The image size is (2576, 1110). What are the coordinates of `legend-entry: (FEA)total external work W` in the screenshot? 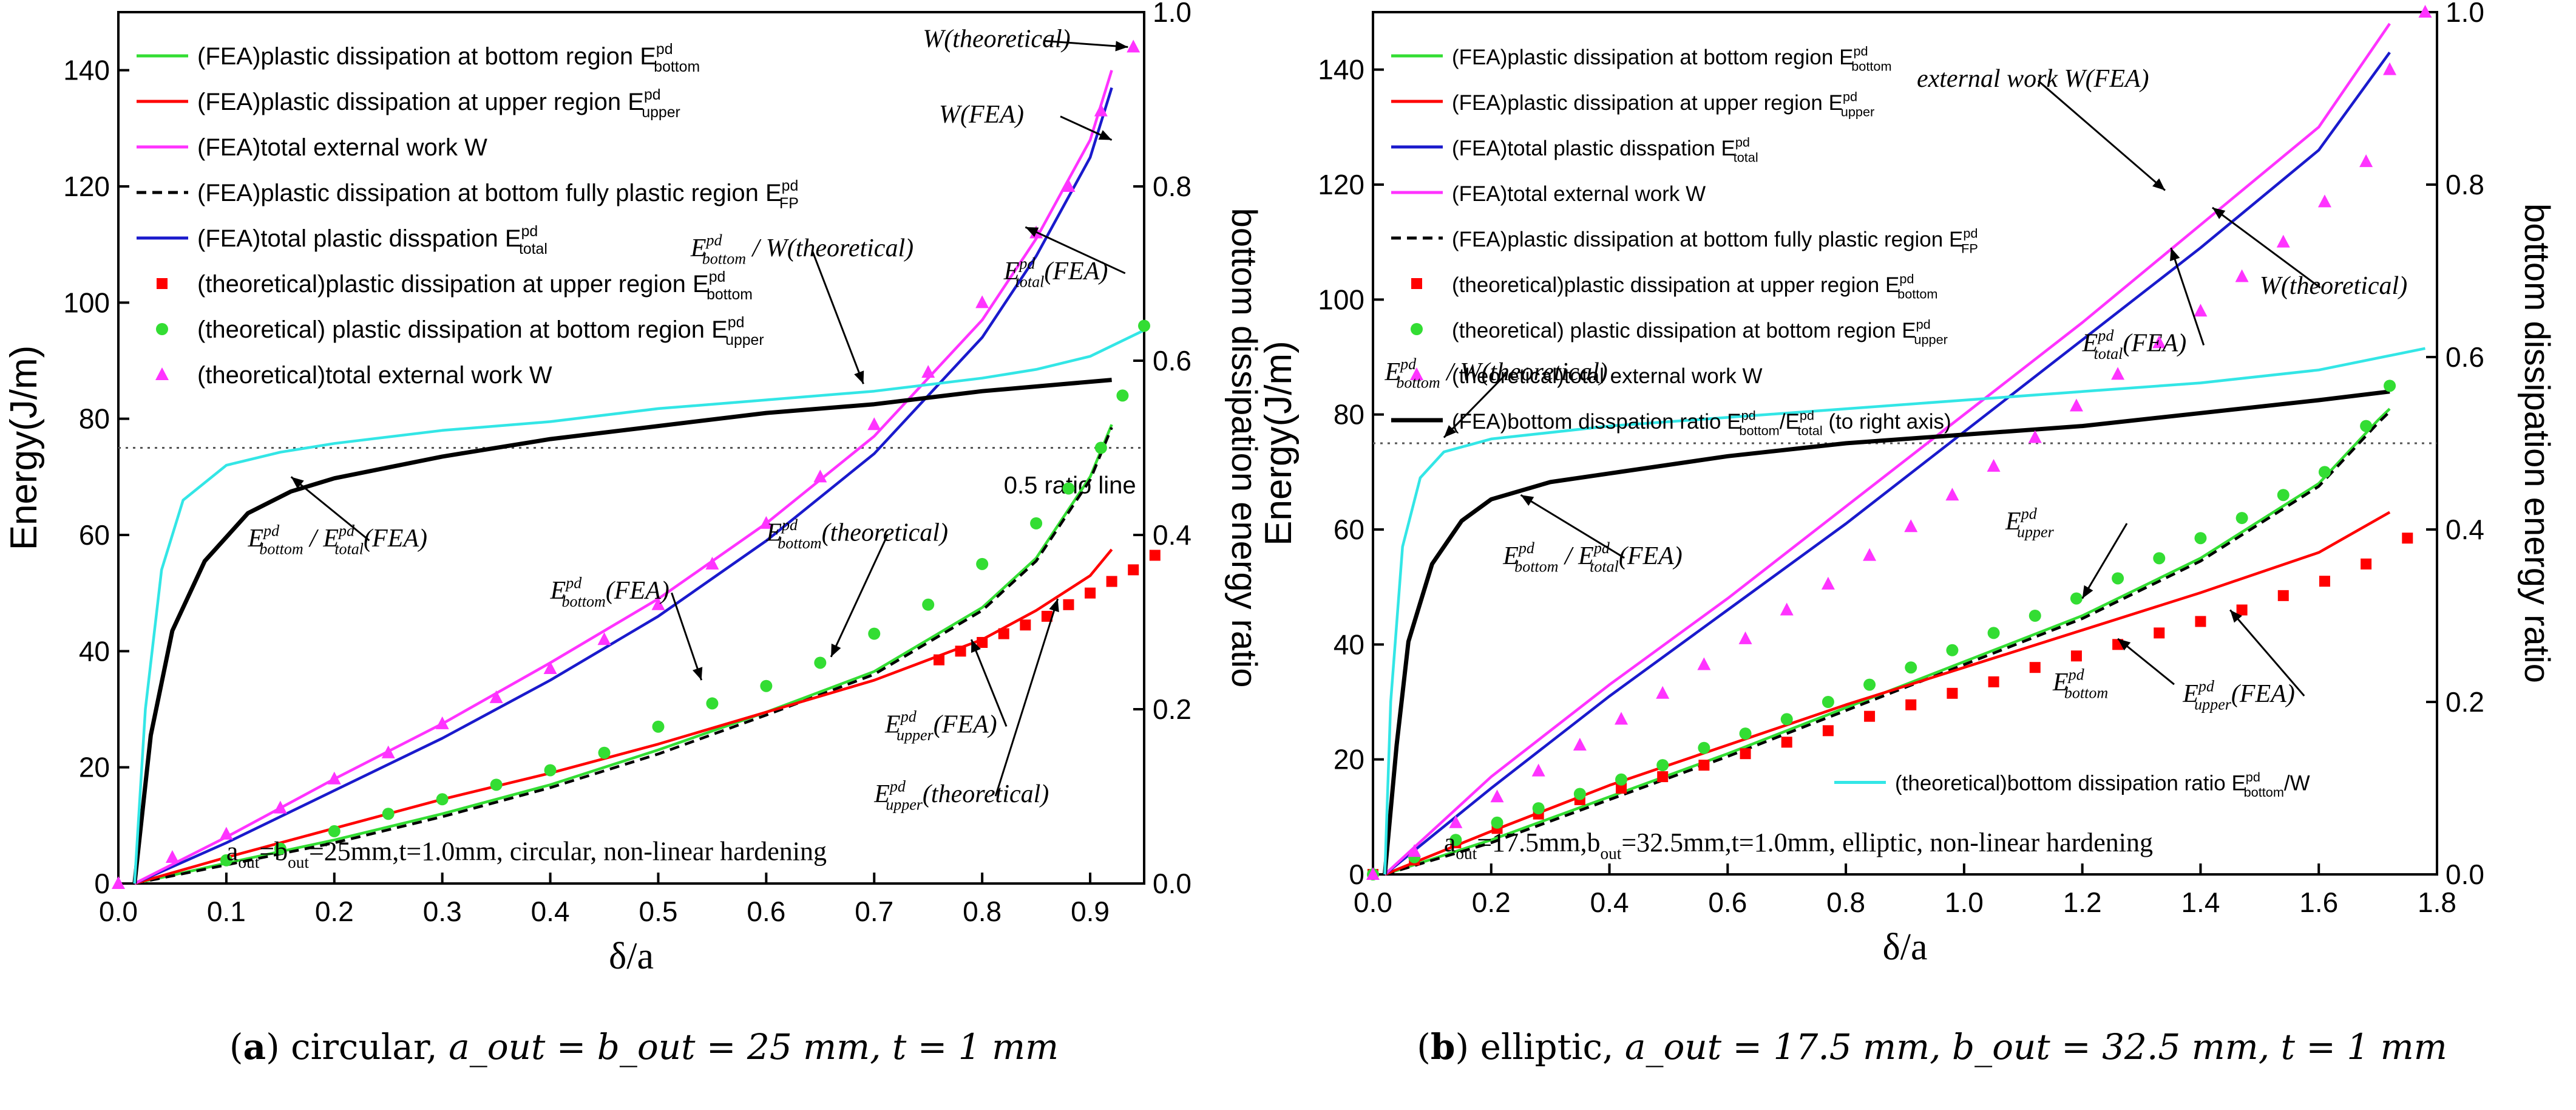 It's located at (1579, 194).